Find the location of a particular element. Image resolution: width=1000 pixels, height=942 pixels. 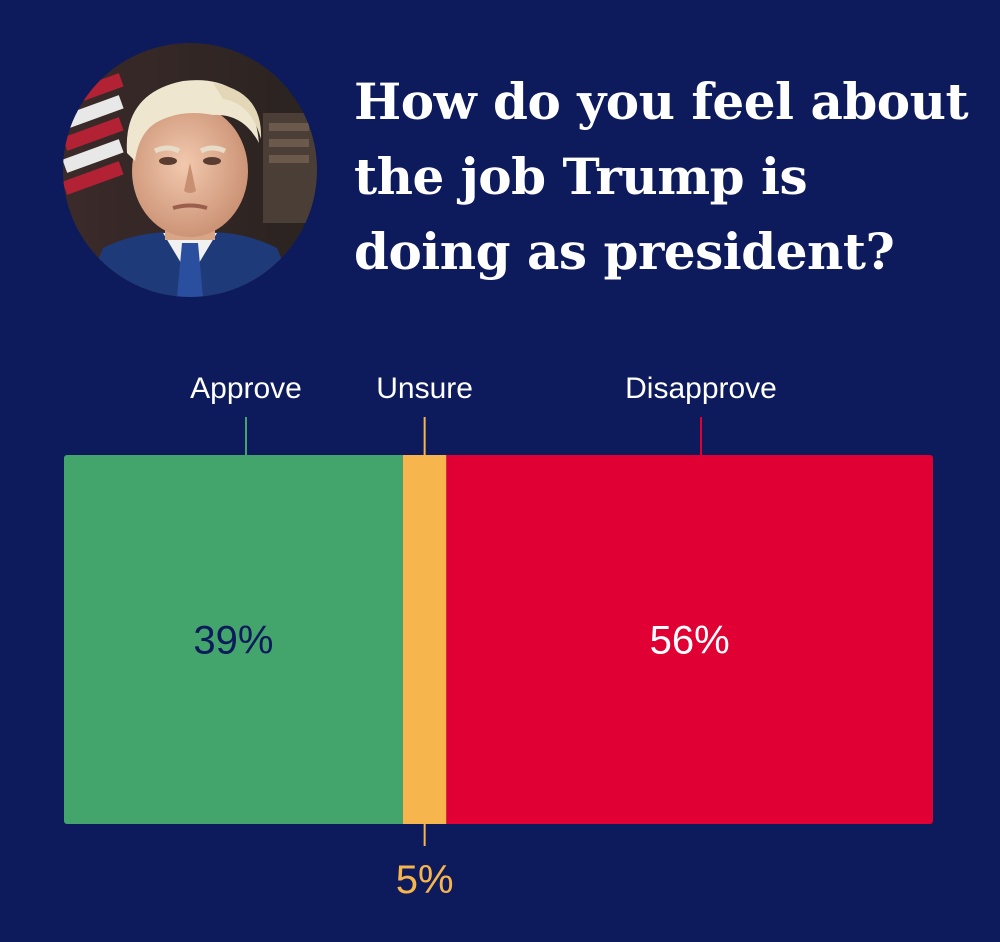

portrait-photo is located at coordinates (190, 170).